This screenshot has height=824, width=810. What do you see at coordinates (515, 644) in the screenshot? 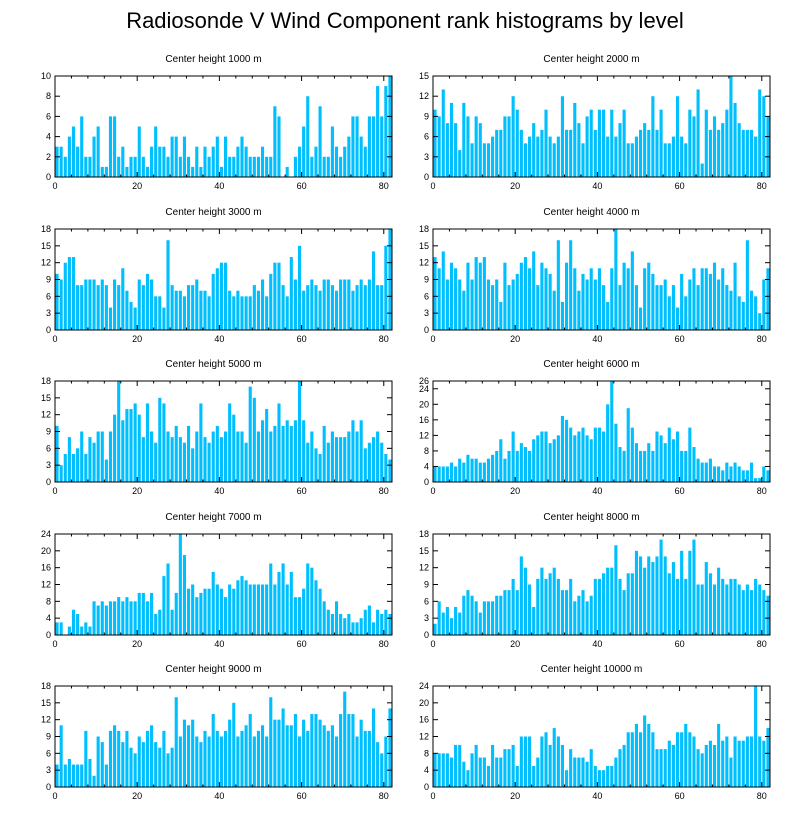
I see `x-tick-label: 20` at bounding box center [515, 644].